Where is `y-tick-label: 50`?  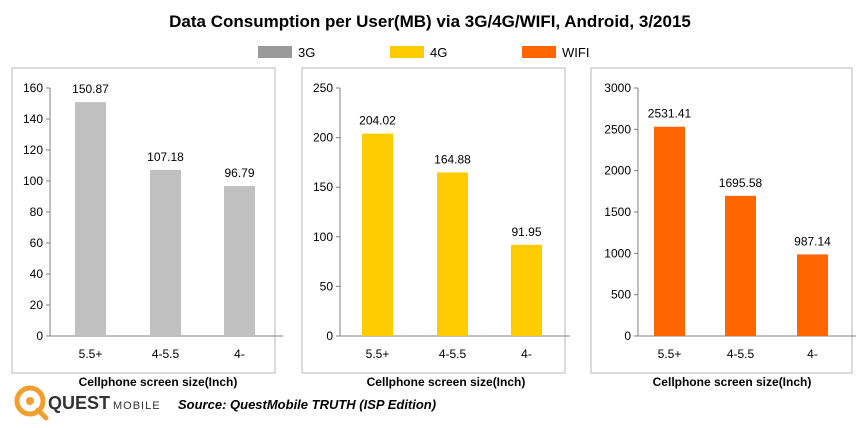 y-tick-label: 50 is located at coordinates (327, 286).